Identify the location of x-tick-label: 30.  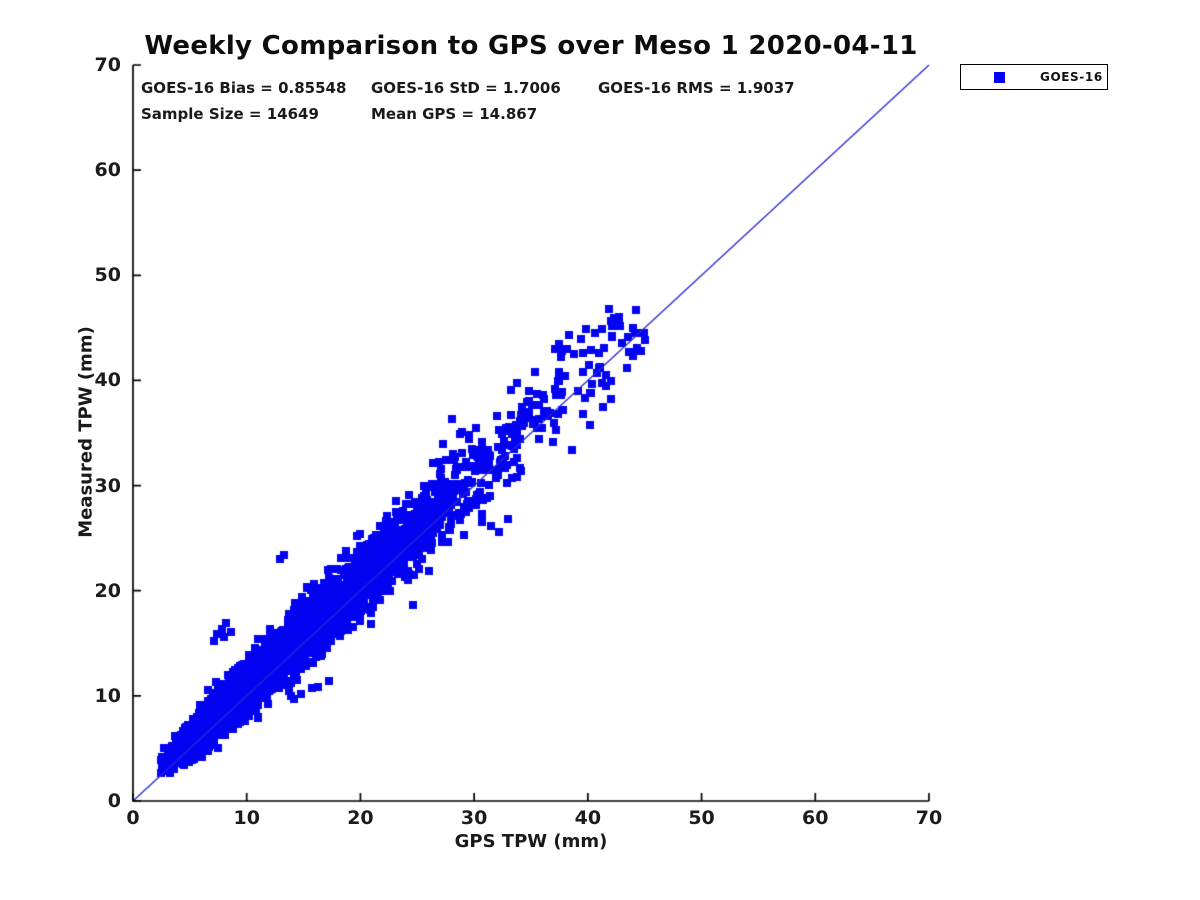
(474, 818).